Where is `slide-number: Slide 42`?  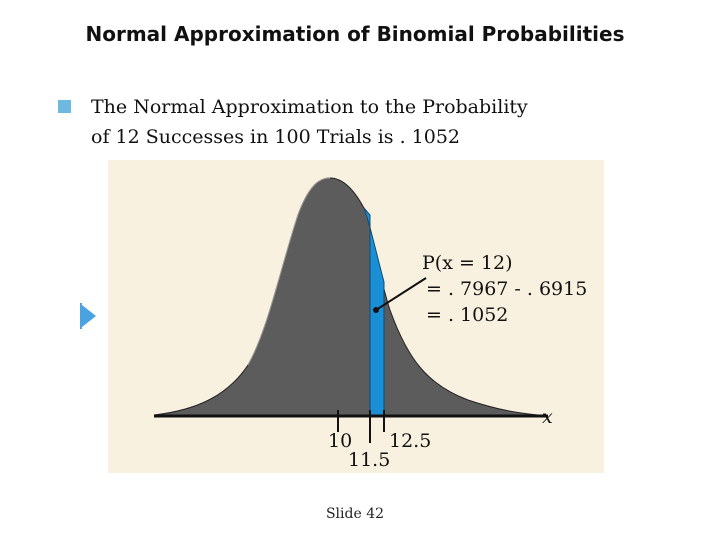
slide-number: Slide 42 is located at coordinates (355, 514).